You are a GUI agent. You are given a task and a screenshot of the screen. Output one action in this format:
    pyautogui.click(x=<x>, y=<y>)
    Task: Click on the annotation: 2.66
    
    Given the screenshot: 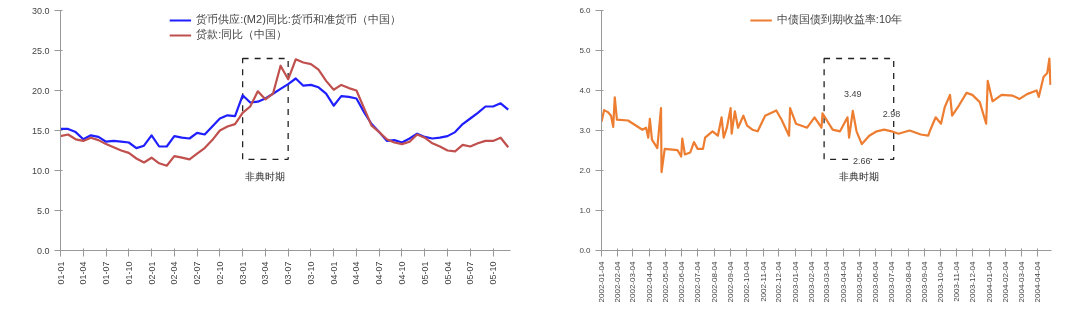 What is the action you would take?
    pyautogui.click(x=862, y=161)
    